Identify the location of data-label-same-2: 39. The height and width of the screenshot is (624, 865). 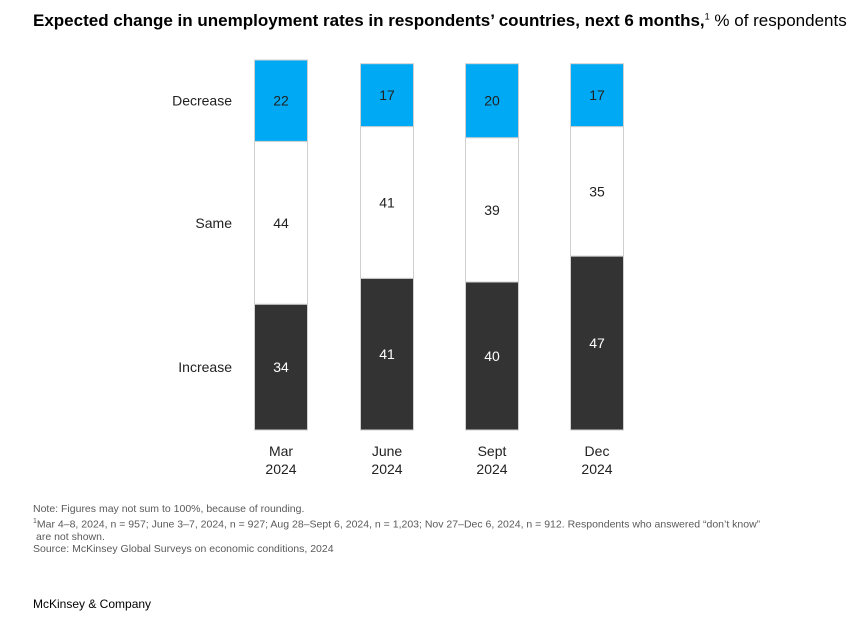
(492, 210).